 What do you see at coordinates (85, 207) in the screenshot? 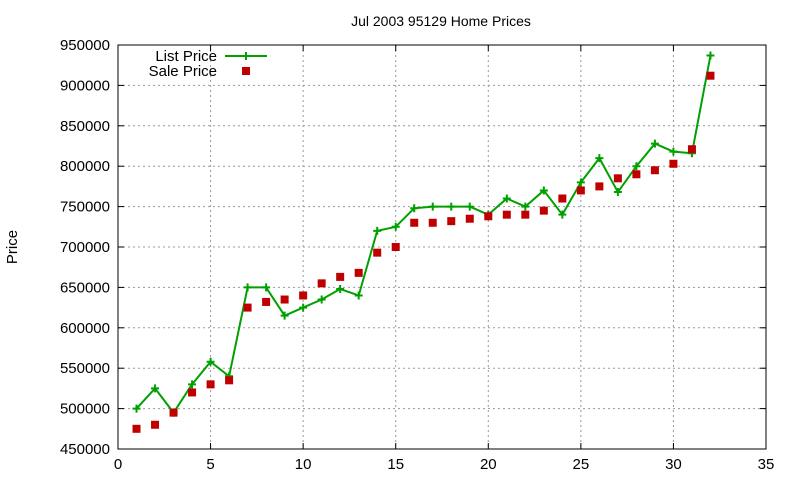
I see `y-tick-label: 750000` at bounding box center [85, 207].